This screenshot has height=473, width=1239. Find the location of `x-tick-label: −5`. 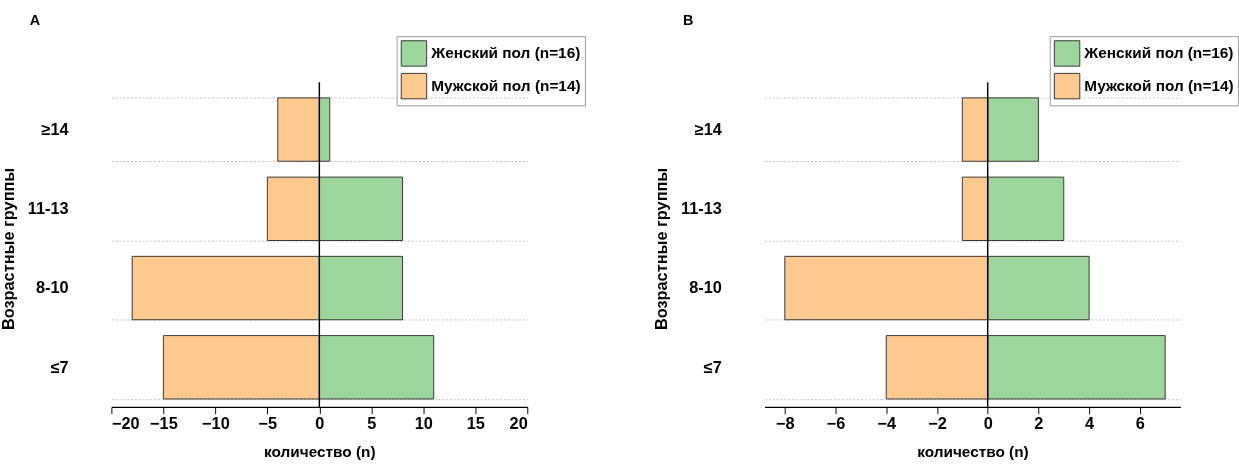

x-tick-label: −5 is located at coordinates (268, 422).